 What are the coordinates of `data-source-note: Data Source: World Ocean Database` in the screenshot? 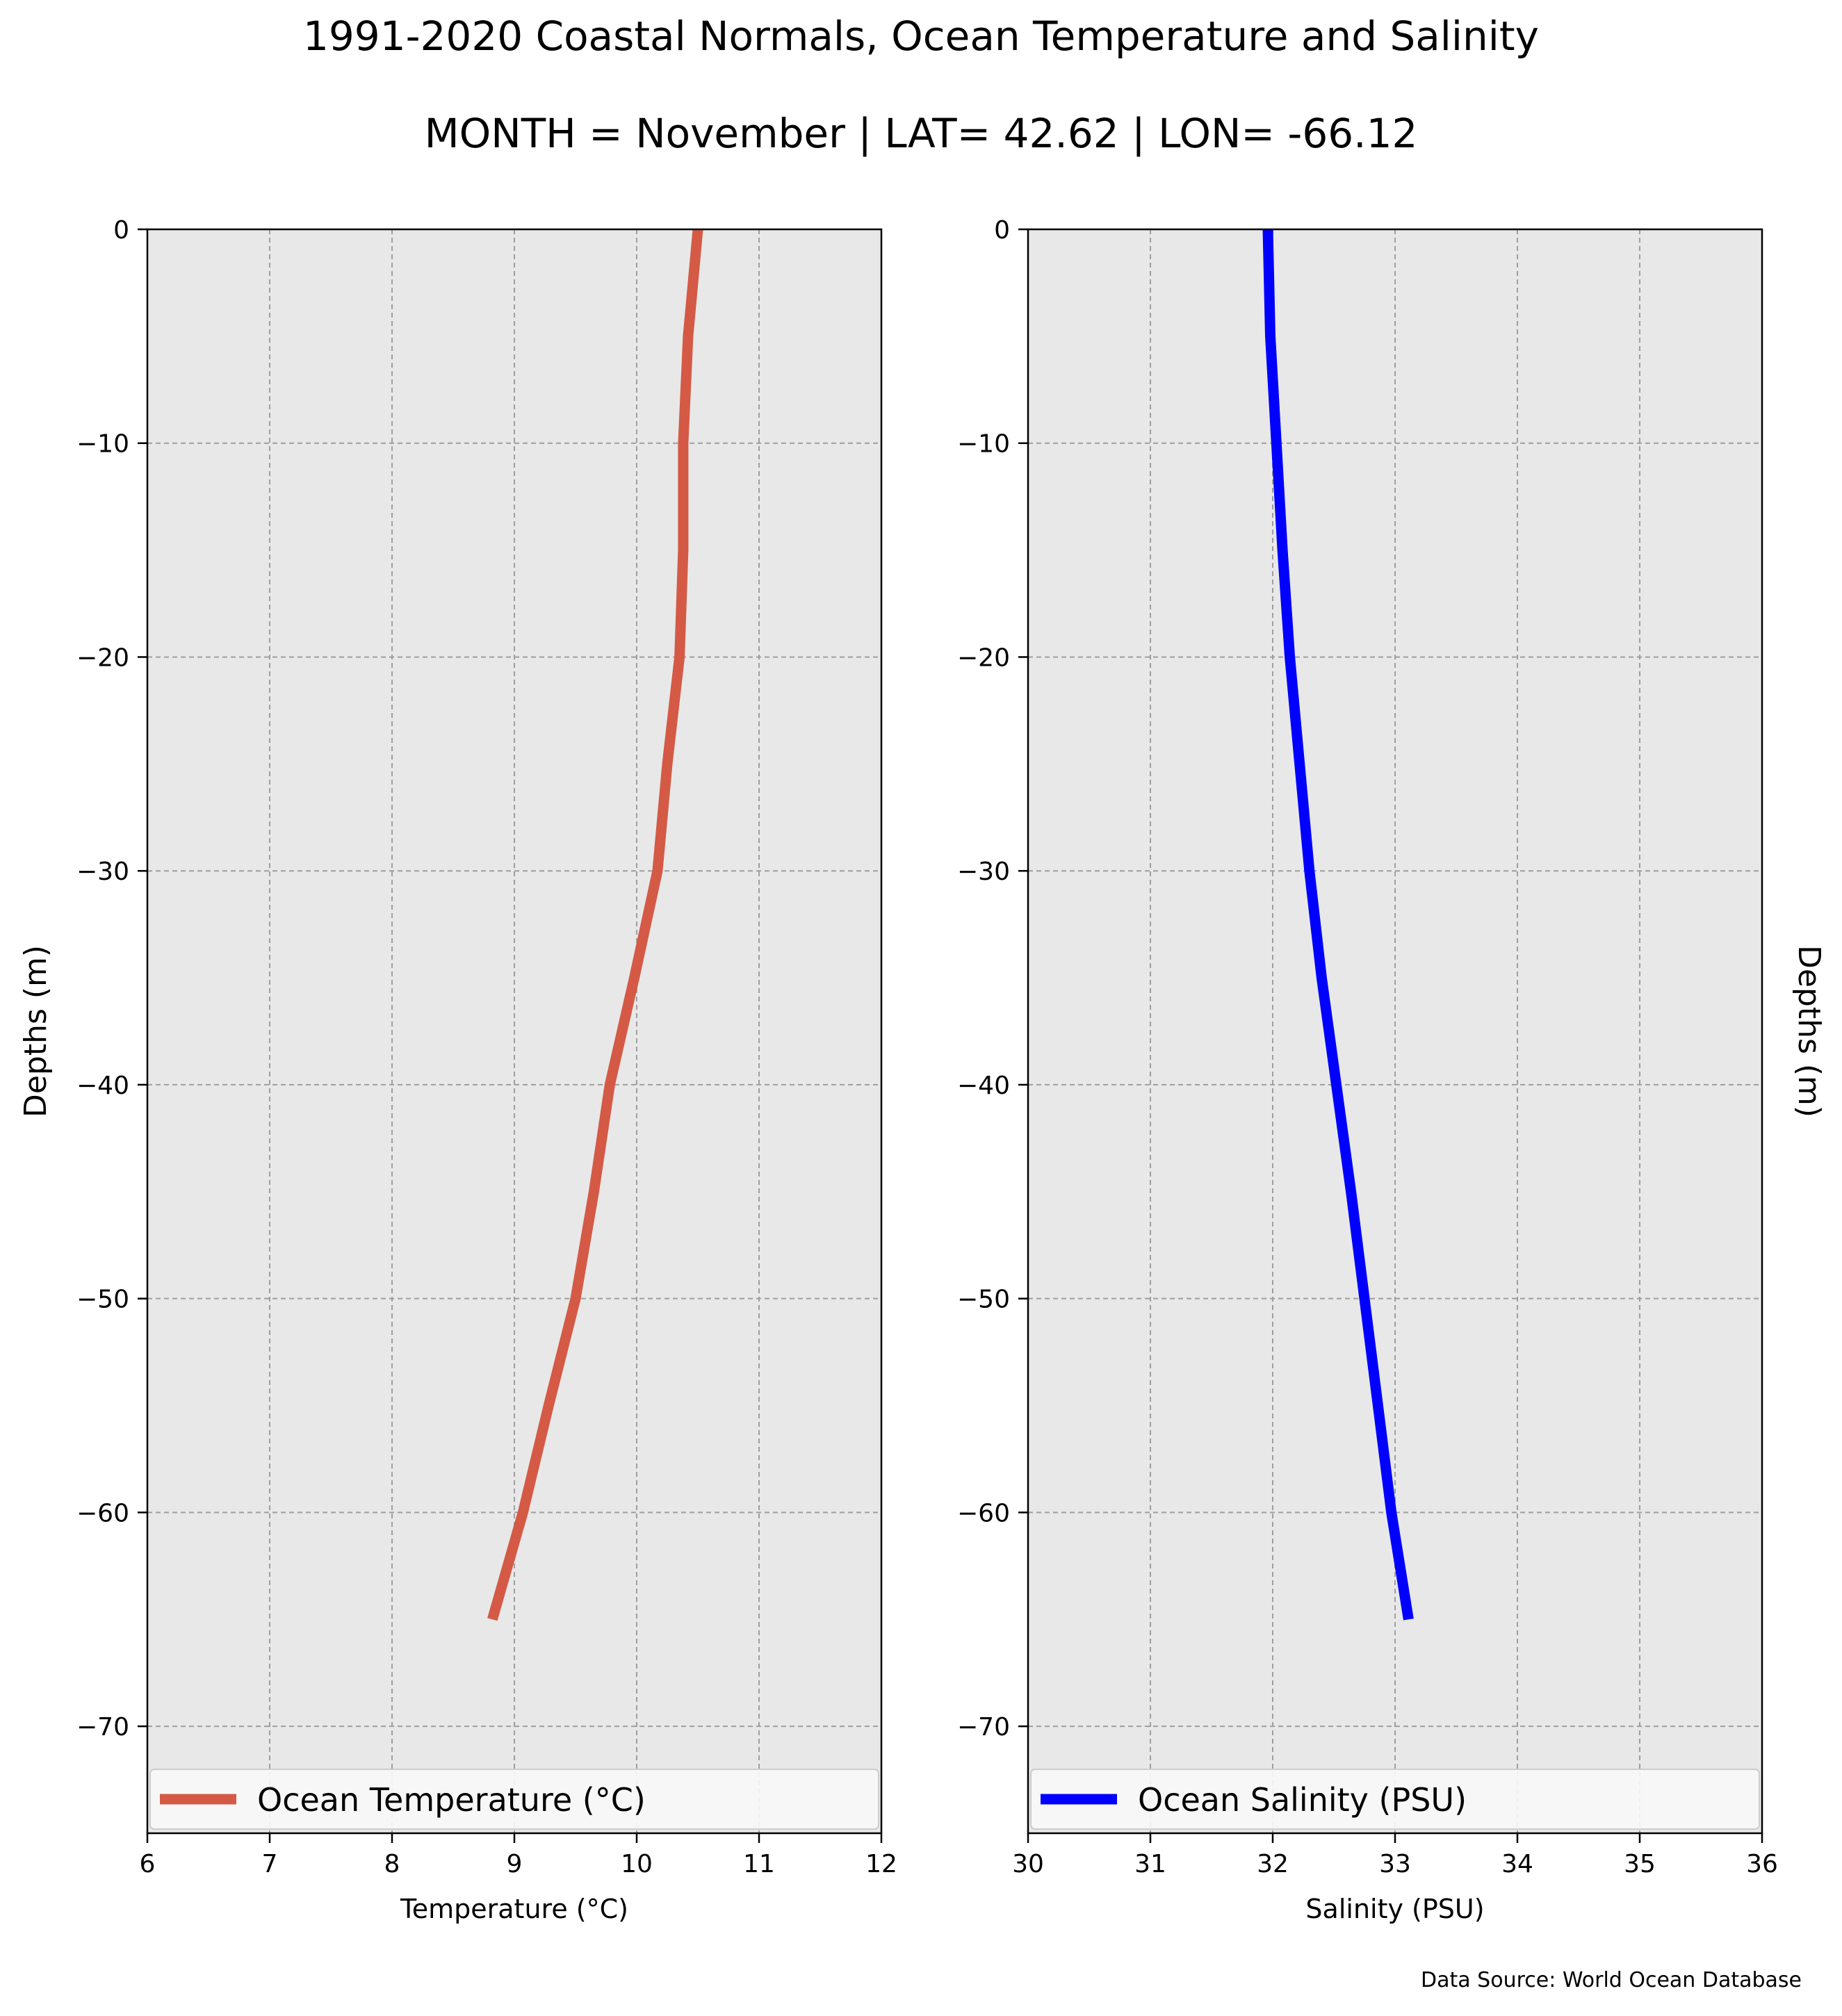 It's located at (1611, 1980).